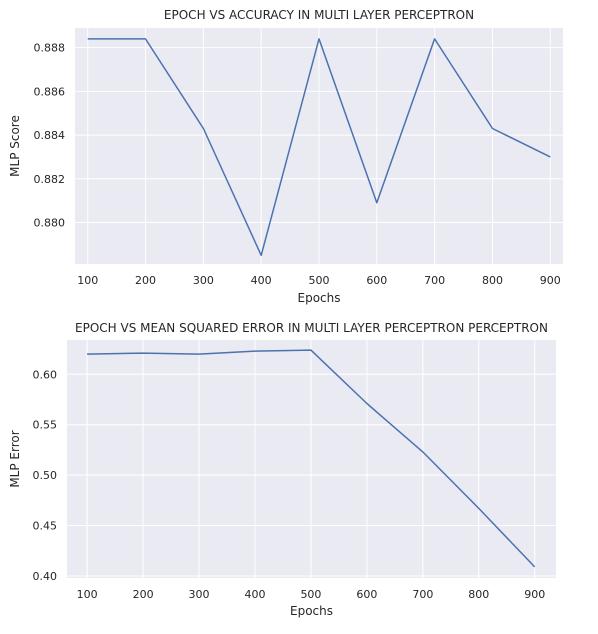  Describe the element at coordinates (45, 425) in the screenshot. I see `y-tick-label: 0.55` at that location.